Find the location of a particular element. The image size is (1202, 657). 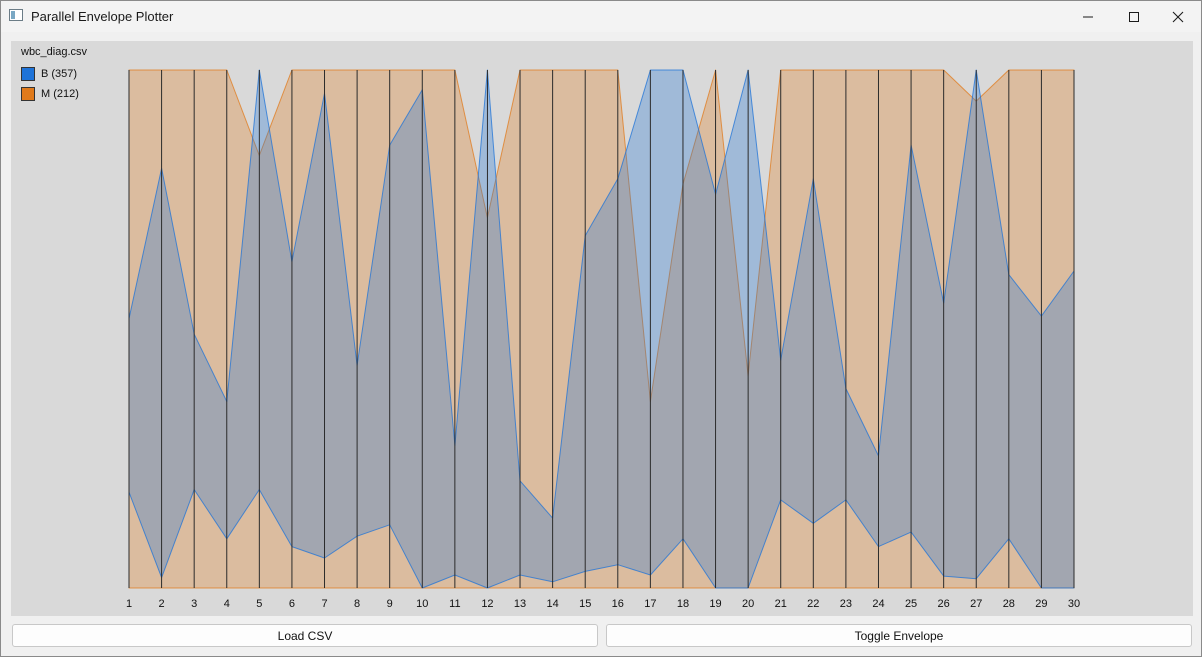

axis-label-4: 4 is located at coordinates (227, 604).